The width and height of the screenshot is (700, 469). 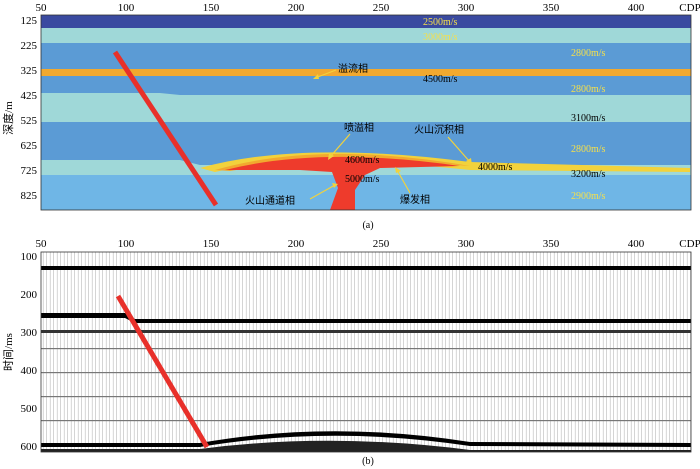 I want to click on y-tick: 100, so click(x=29, y=257).